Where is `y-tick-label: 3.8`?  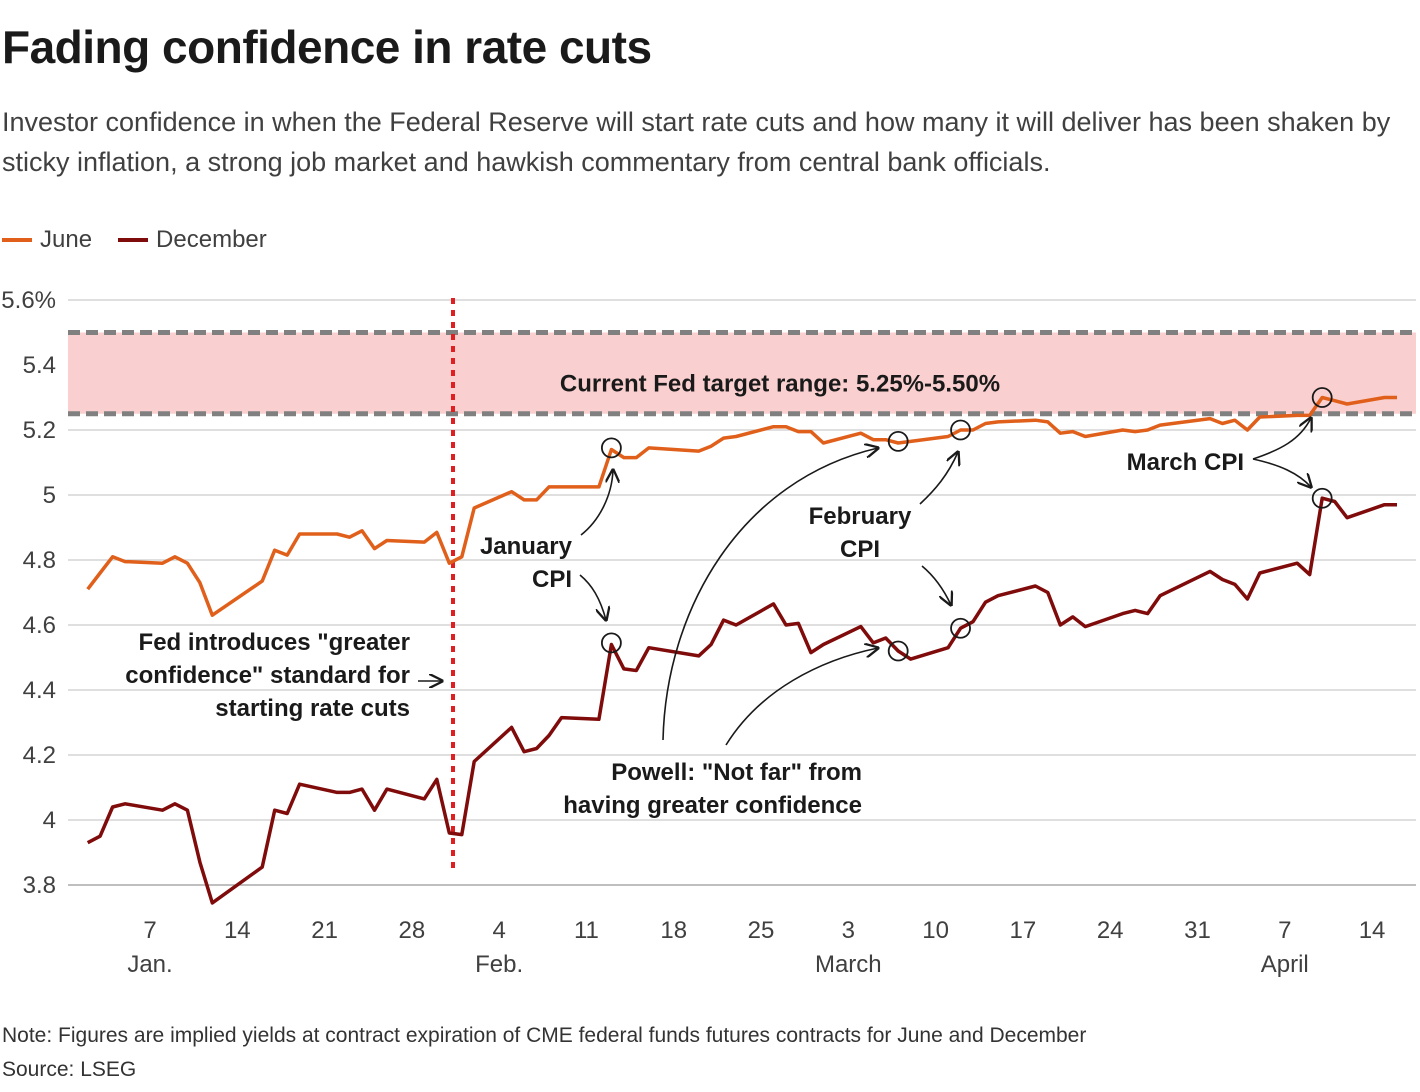 y-tick-label: 3.8 is located at coordinates (39, 885).